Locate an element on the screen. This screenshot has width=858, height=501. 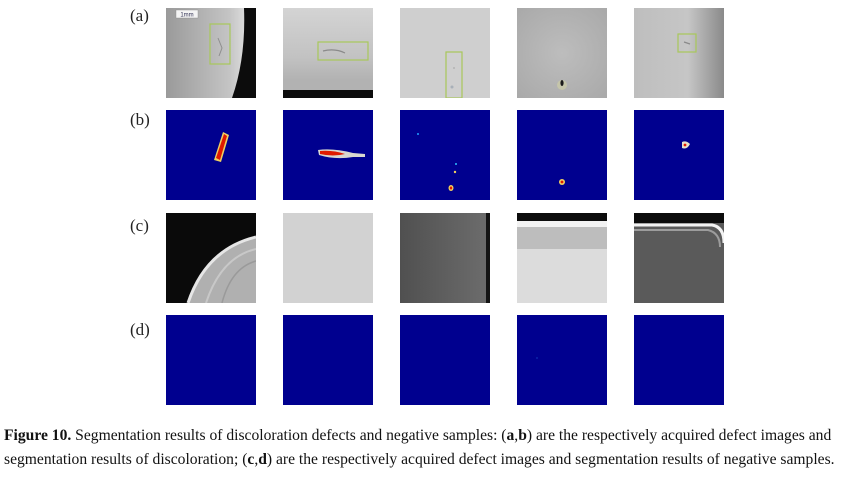
scale-bar-label: 1mm is located at coordinates (186, 16).